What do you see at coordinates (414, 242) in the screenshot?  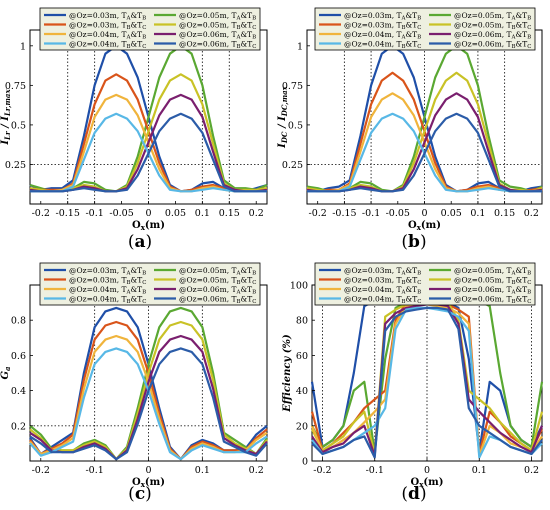 I see `caption-b: (b)` at bounding box center [414, 242].